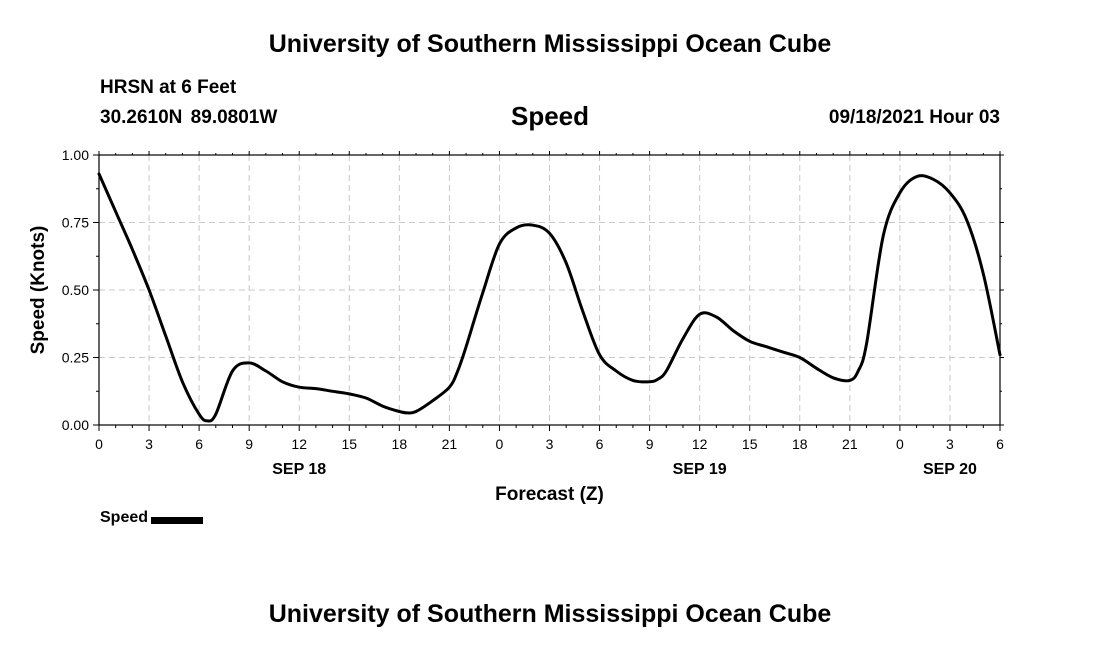 This screenshot has height=650, width=1100. I want to click on y-axis-label: Speed (Knots), so click(38, 290).